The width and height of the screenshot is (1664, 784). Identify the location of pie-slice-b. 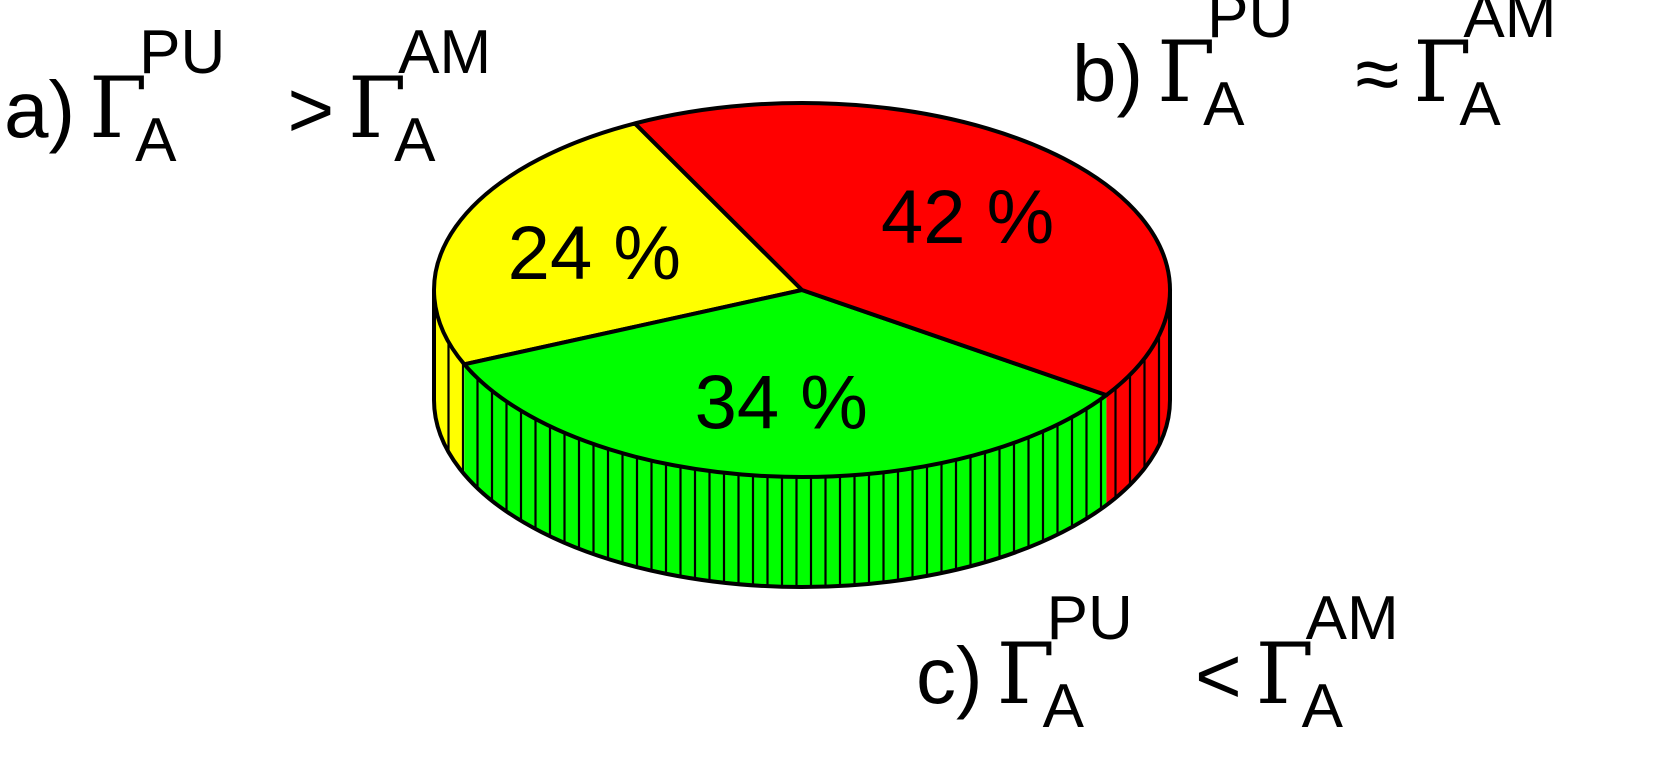
(785, 384).